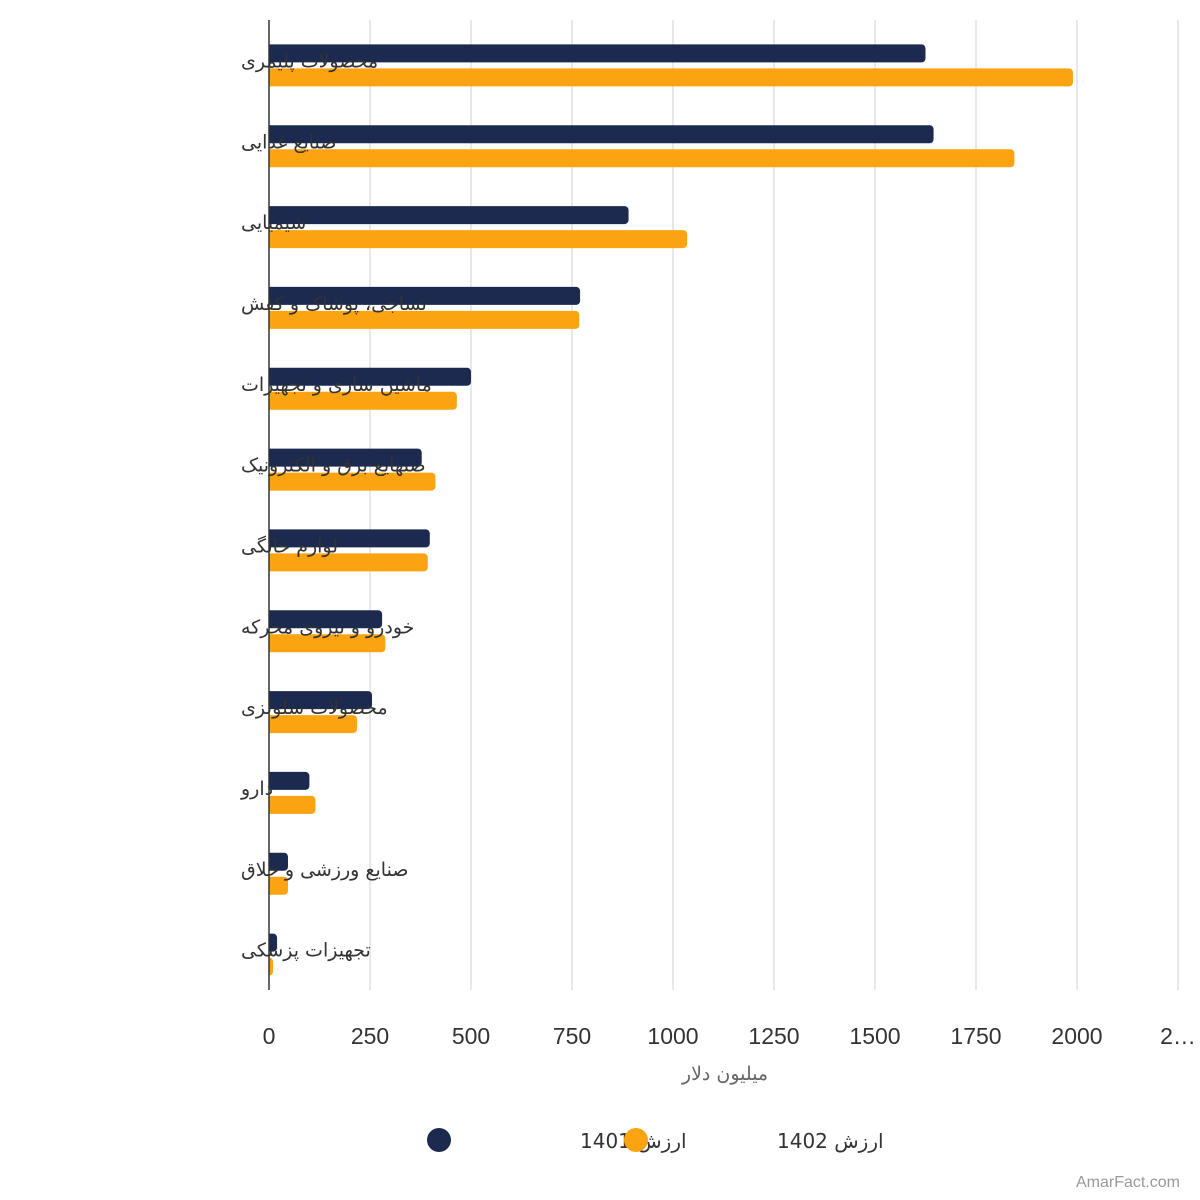 This screenshot has width=1200, height=1200. Describe the element at coordinates (334, 304) in the screenshot. I see `category-label: نساجی، پوشاک و کفش` at that location.